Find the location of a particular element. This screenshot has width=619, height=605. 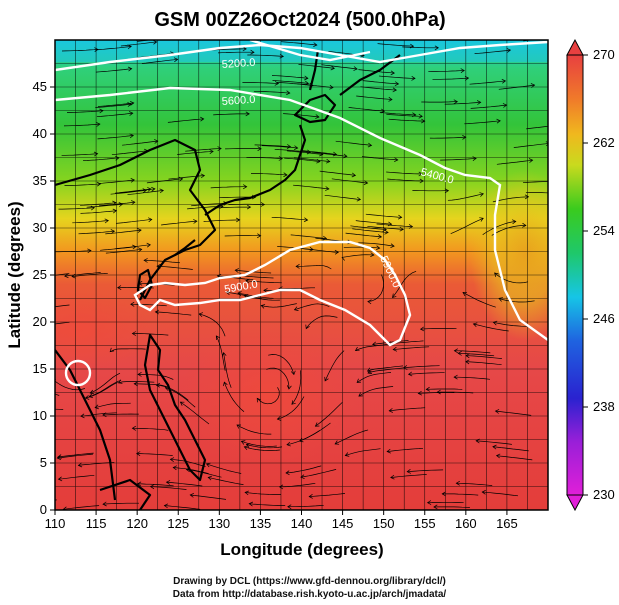

x-tick-label: 125 is located at coordinates (178, 523).